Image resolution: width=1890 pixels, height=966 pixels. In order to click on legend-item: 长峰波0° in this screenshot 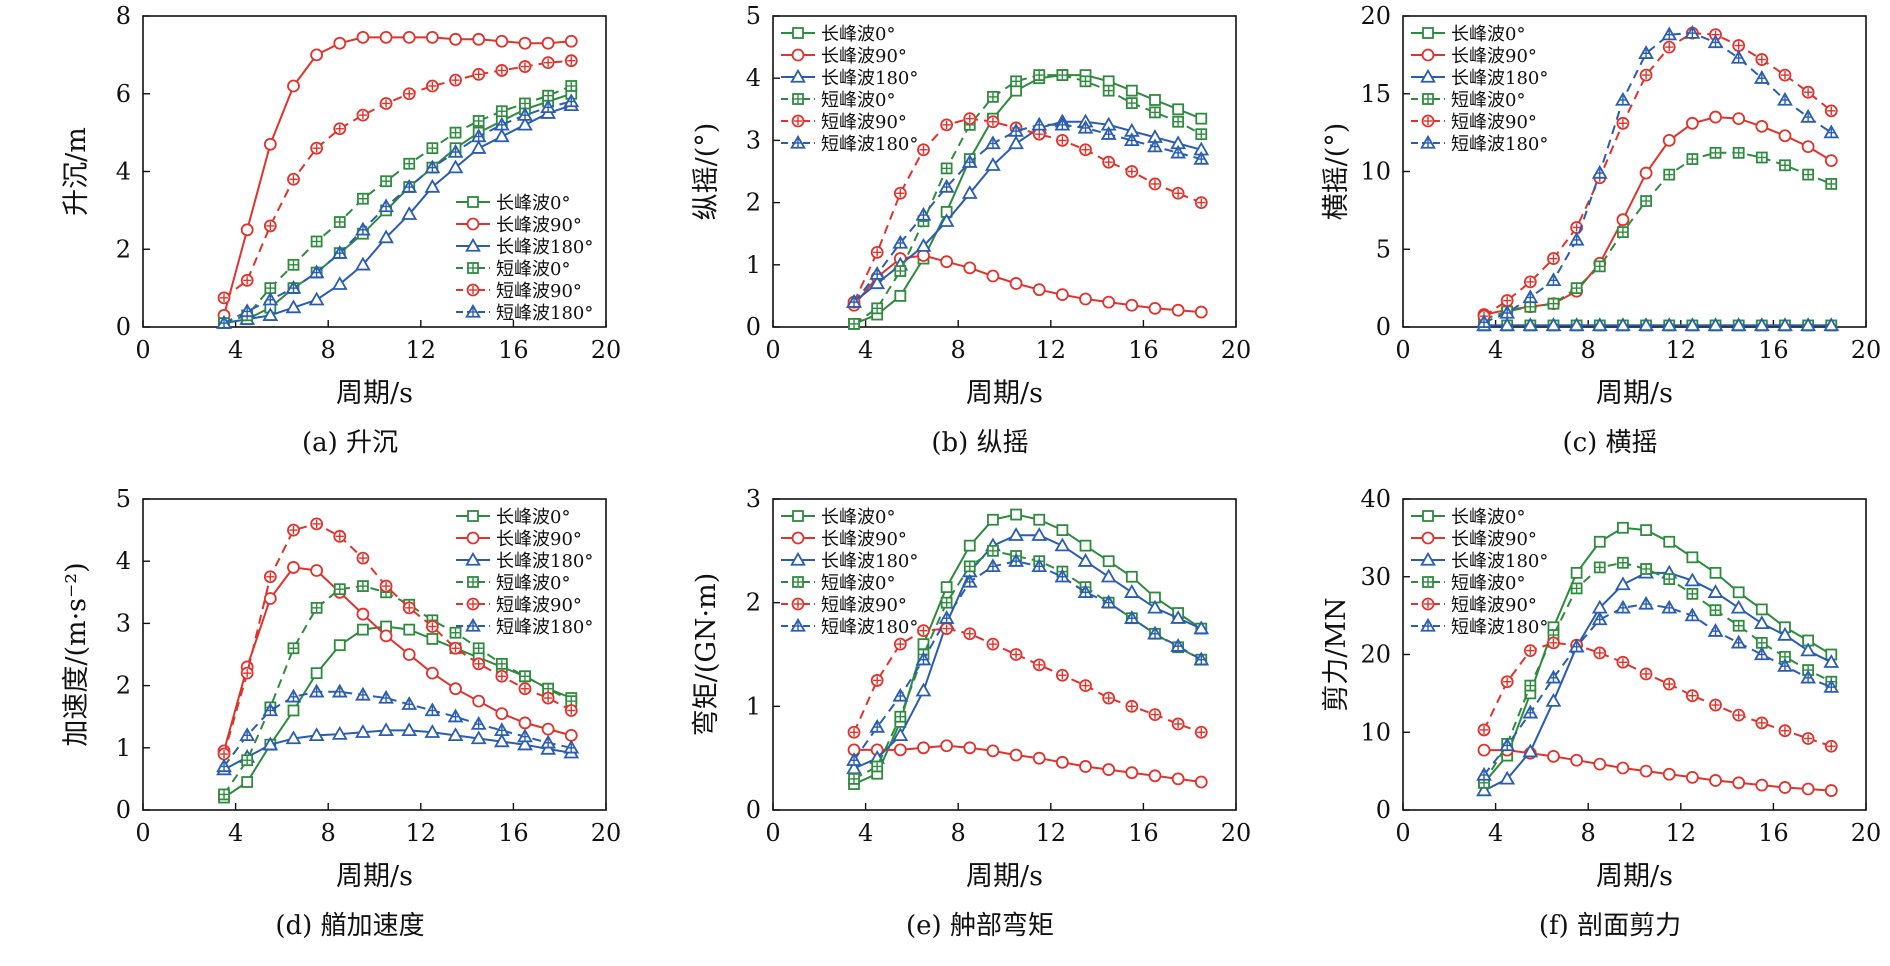, I will do `click(513, 203)`.